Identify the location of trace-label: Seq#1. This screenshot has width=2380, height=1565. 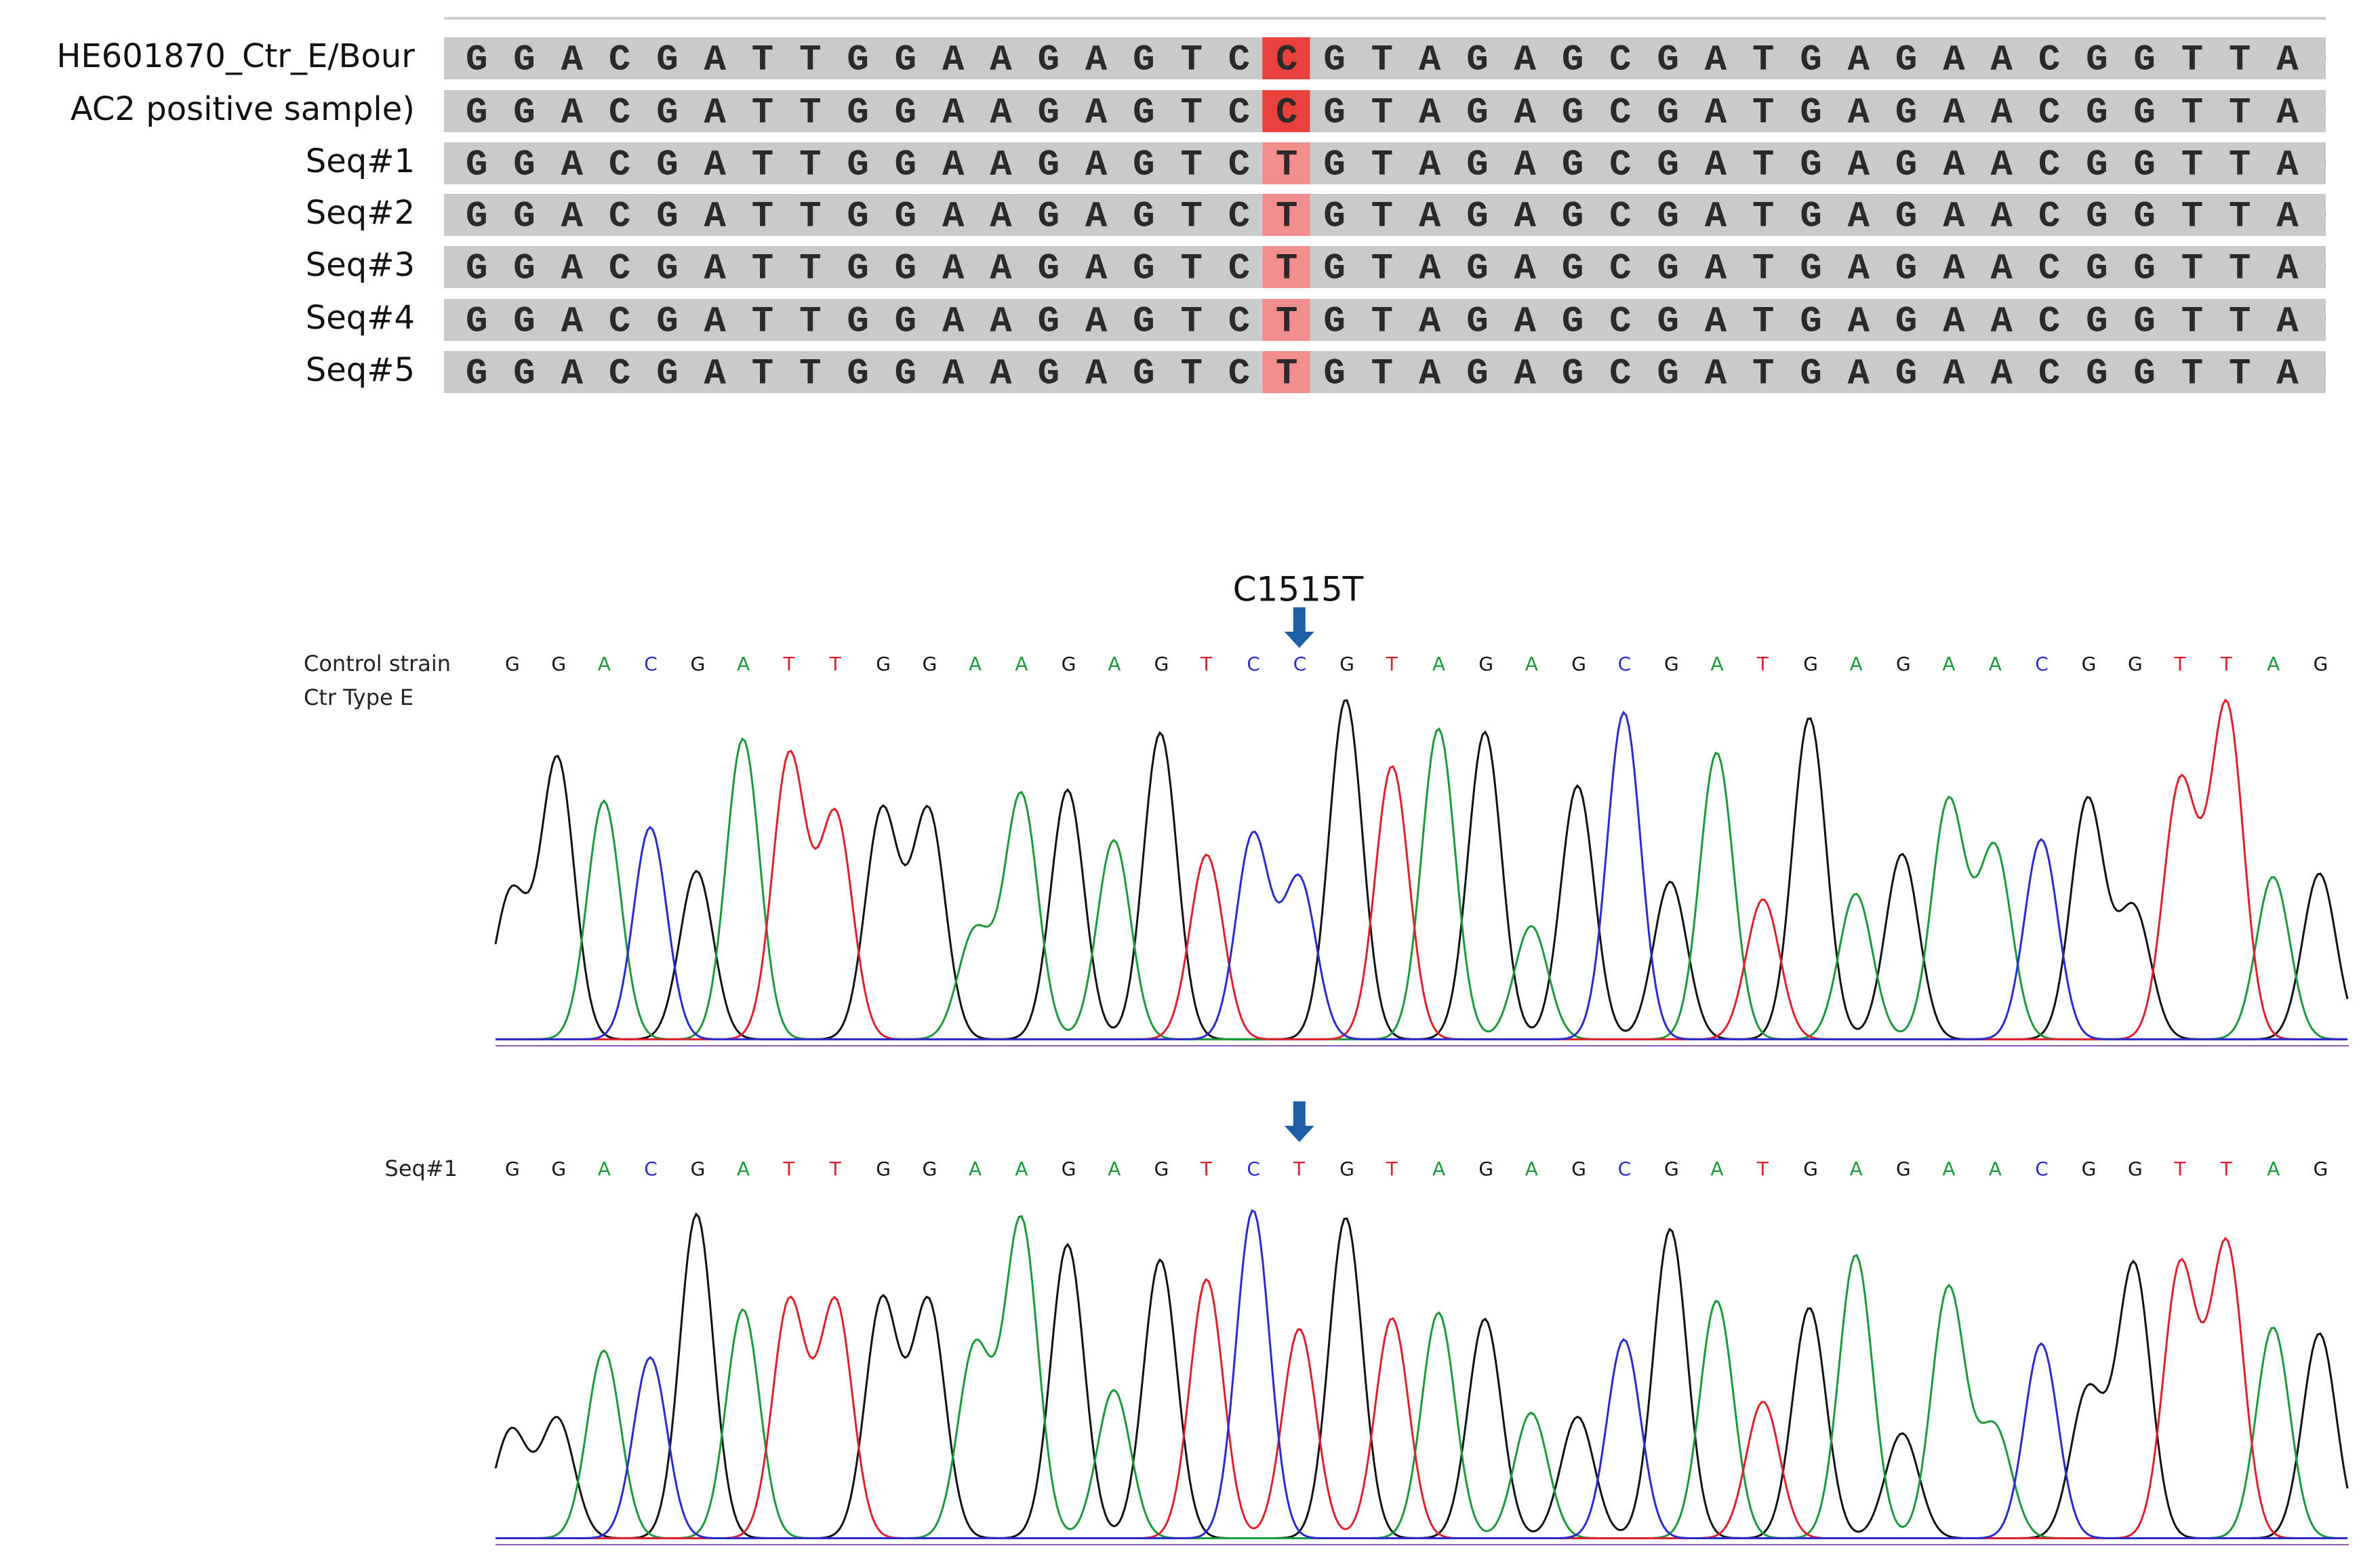
(421, 1168).